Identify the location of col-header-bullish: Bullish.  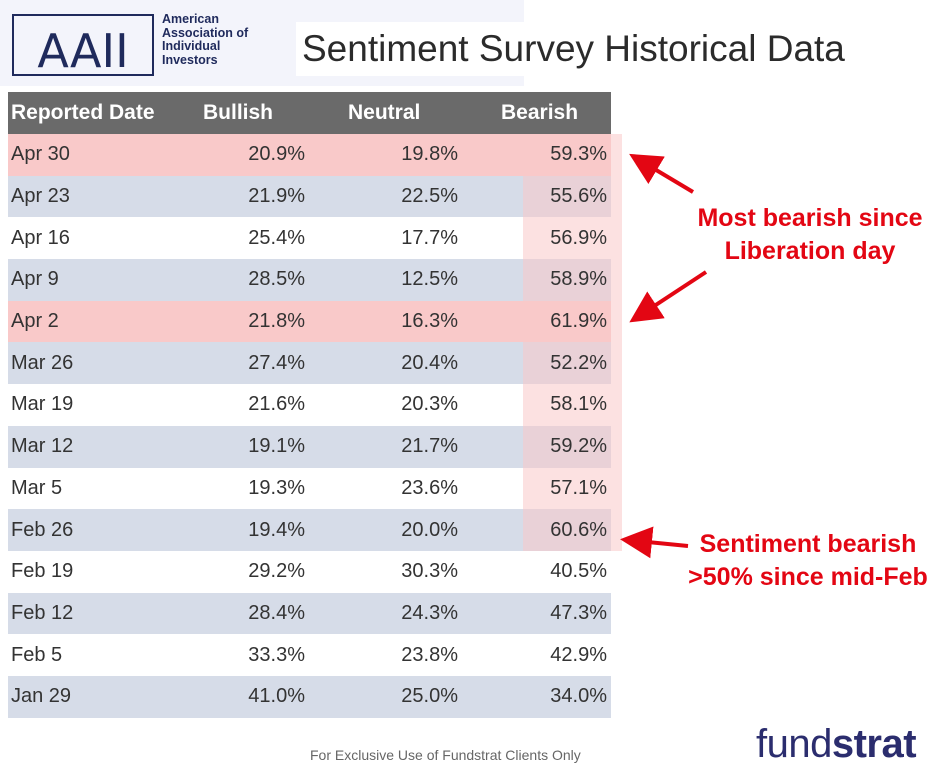
(238, 112).